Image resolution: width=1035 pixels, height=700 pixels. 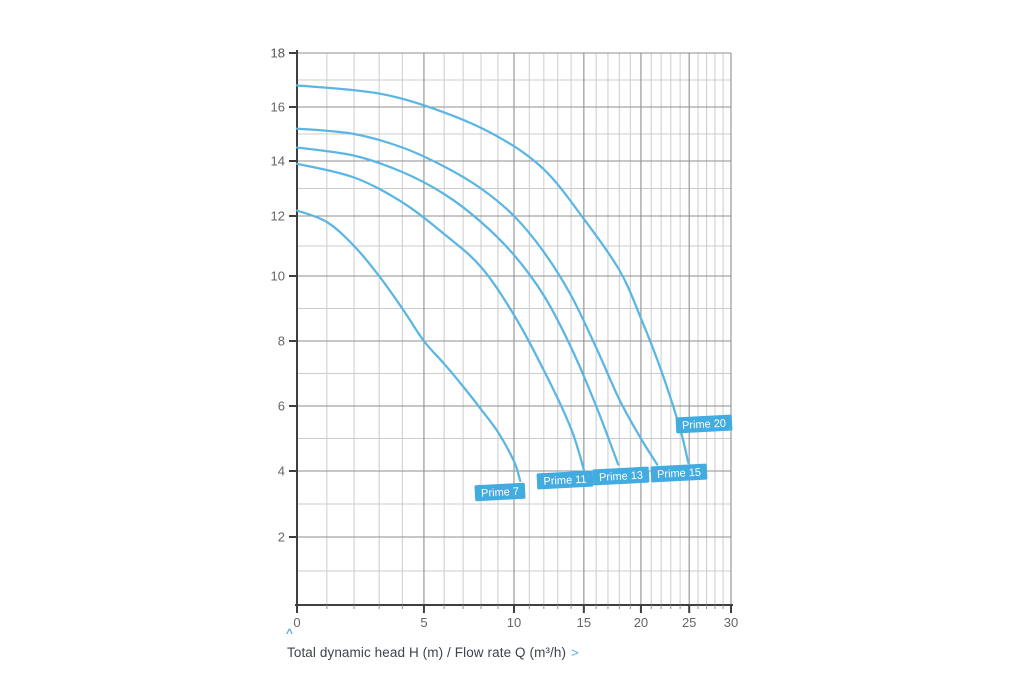 What do you see at coordinates (278, 161) in the screenshot?
I see `svg-text: 14` at bounding box center [278, 161].